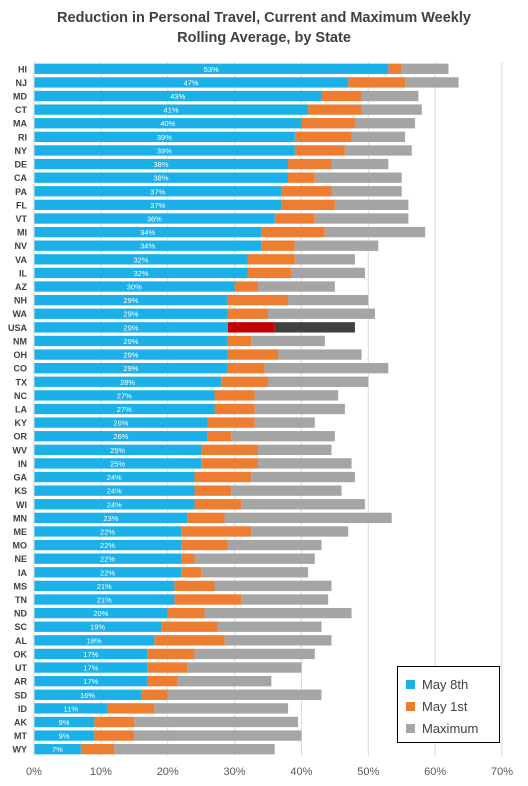 This screenshot has height=786, width=528. What do you see at coordinates (22, 69) in the screenshot?
I see `category-label: HI` at bounding box center [22, 69].